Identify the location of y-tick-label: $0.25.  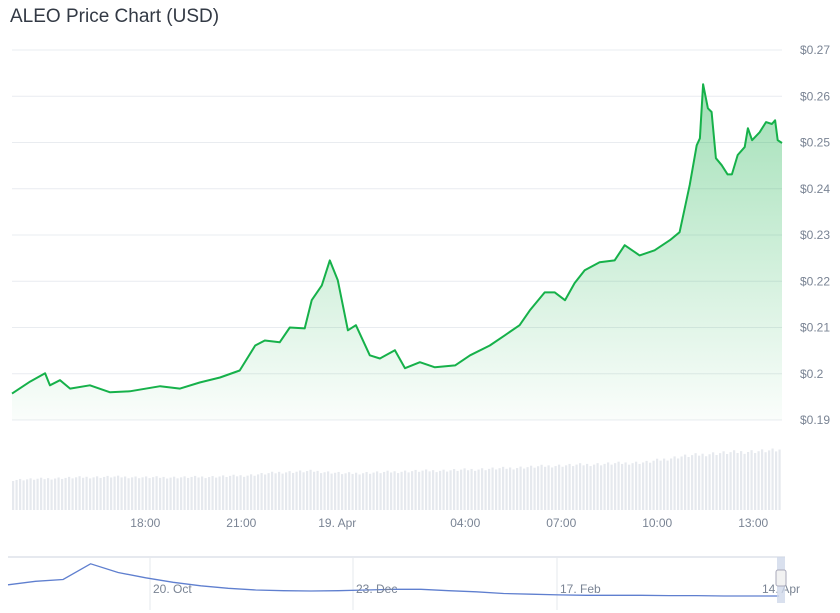
(815, 143).